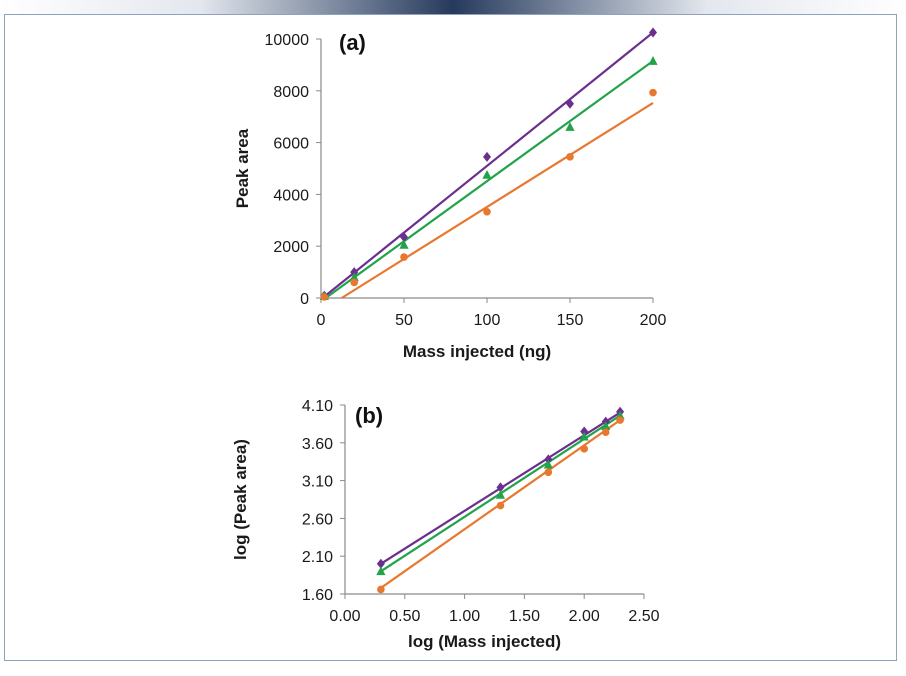  Describe the element at coordinates (487, 320) in the screenshot. I see `x-tick-label: 100` at that location.